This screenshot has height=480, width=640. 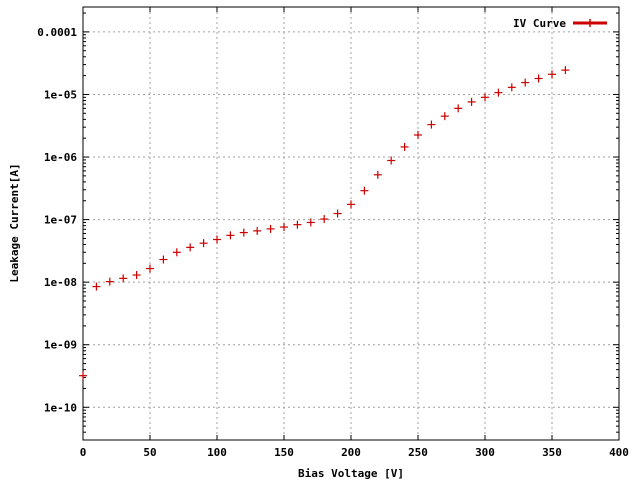 What do you see at coordinates (60, 220) in the screenshot?
I see `y-tick-label: 1e-07` at bounding box center [60, 220].